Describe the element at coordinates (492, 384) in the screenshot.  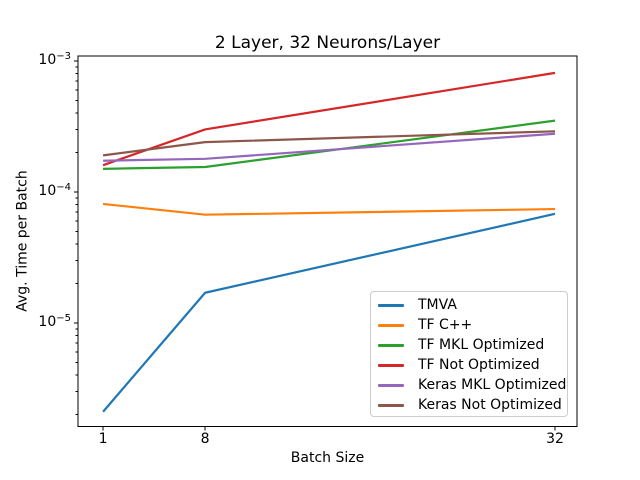
I see `legend-label: Keras MKL Optimized` at that location.